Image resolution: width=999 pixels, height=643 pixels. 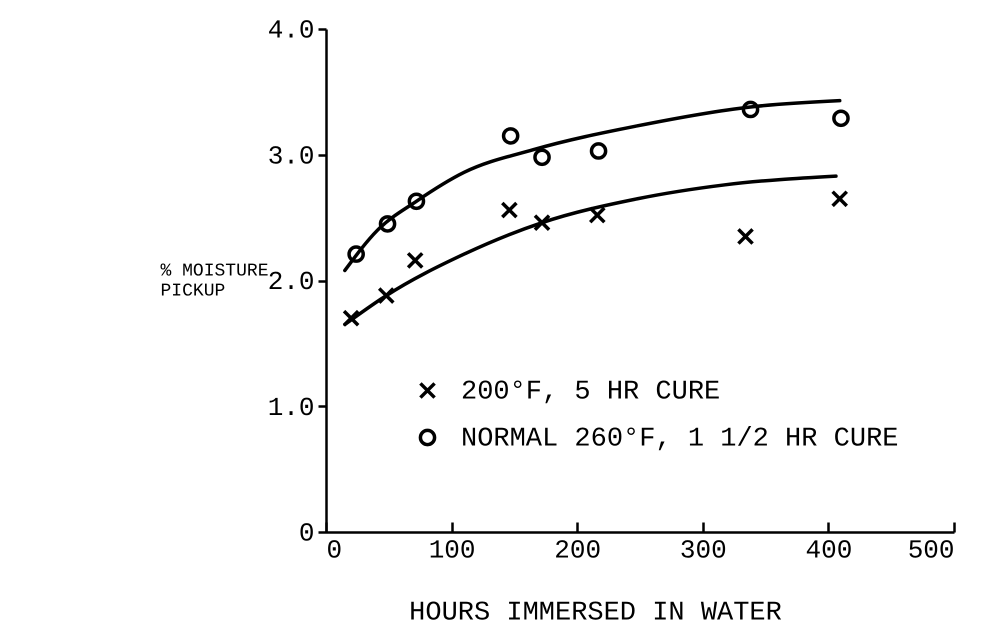 What do you see at coordinates (679, 439) in the screenshot?
I see `legend-label: NORMAL 260°F, 1 1/2 HR CURE` at bounding box center [679, 439].